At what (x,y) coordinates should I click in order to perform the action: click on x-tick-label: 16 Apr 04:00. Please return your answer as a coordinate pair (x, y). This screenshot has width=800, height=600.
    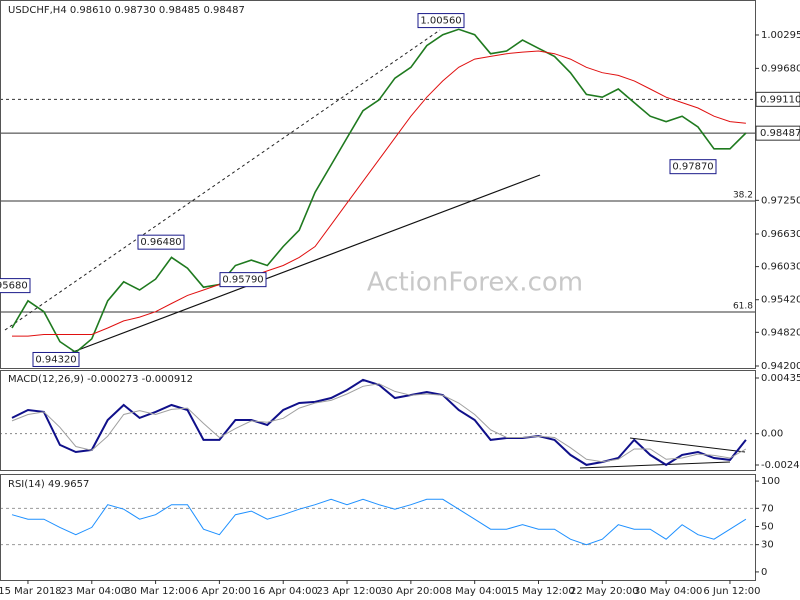
    Looking at the image, I should click on (285, 591).